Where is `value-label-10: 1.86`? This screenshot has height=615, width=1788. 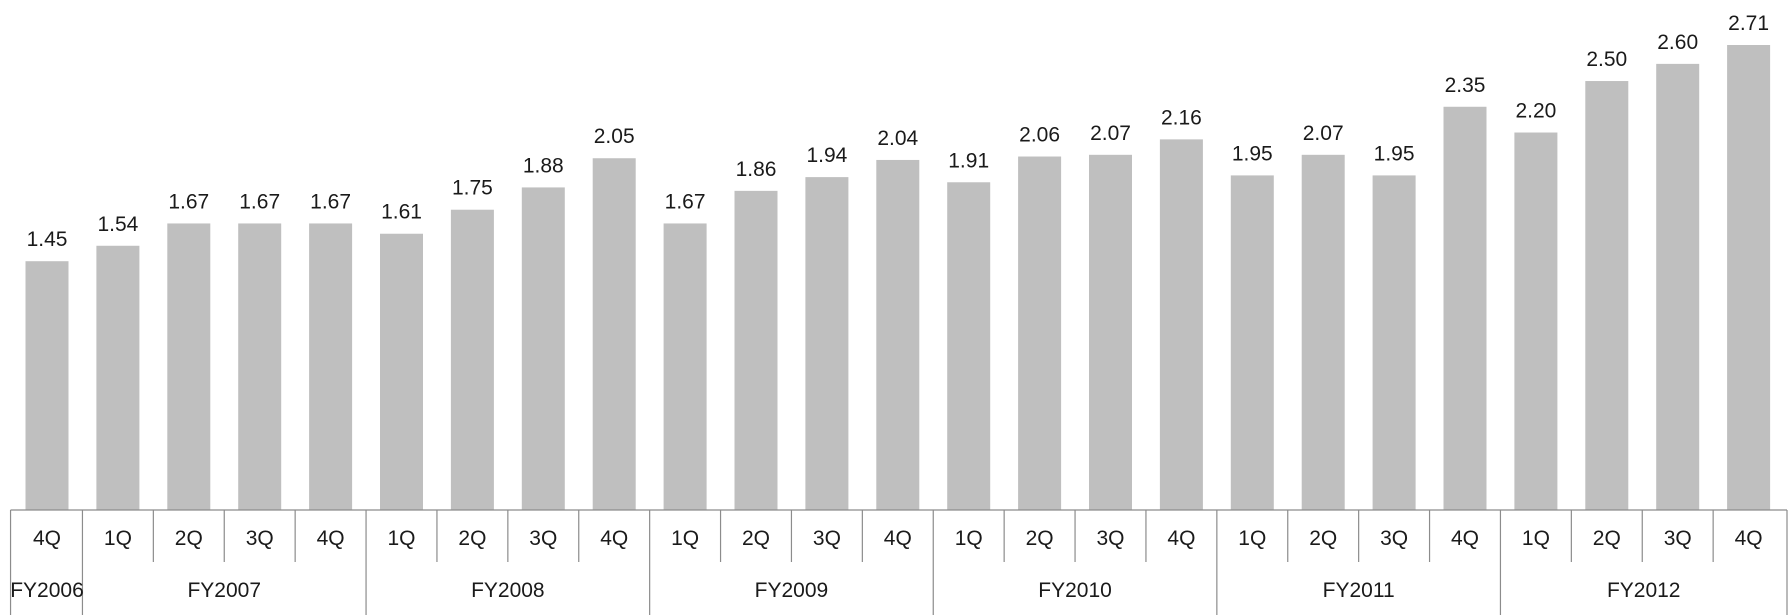 value-label-10: 1.86 is located at coordinates (756, 169).